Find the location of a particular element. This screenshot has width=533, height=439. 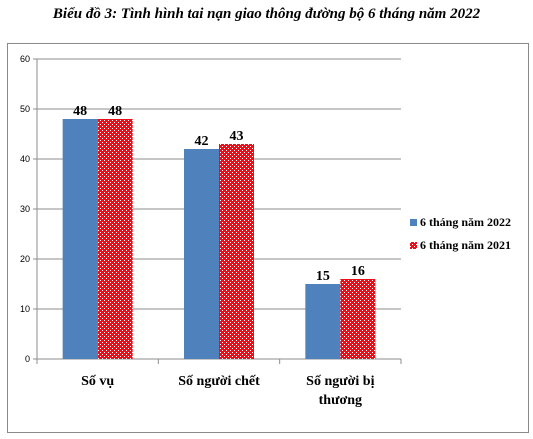

y-tick-label: 60 is located at coordinates (25, 59).